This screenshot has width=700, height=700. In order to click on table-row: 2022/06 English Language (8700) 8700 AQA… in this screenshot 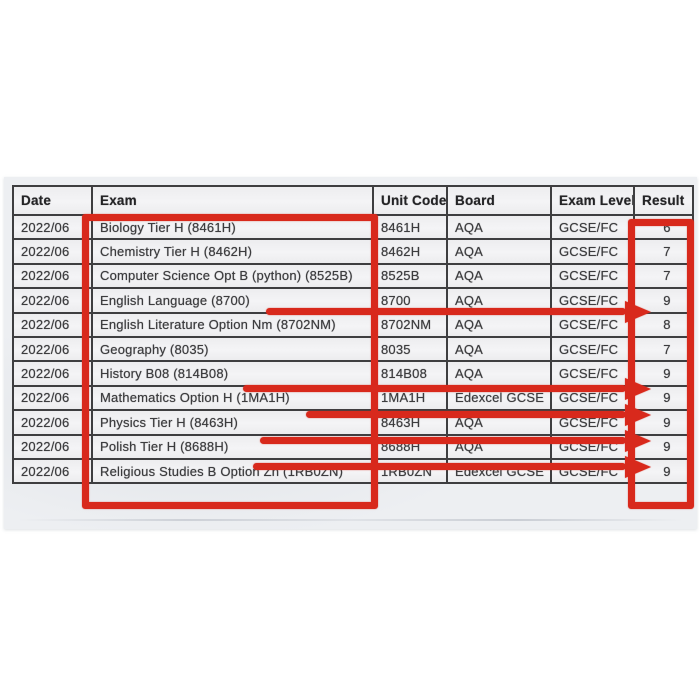, I will do `click(353, 300)`.